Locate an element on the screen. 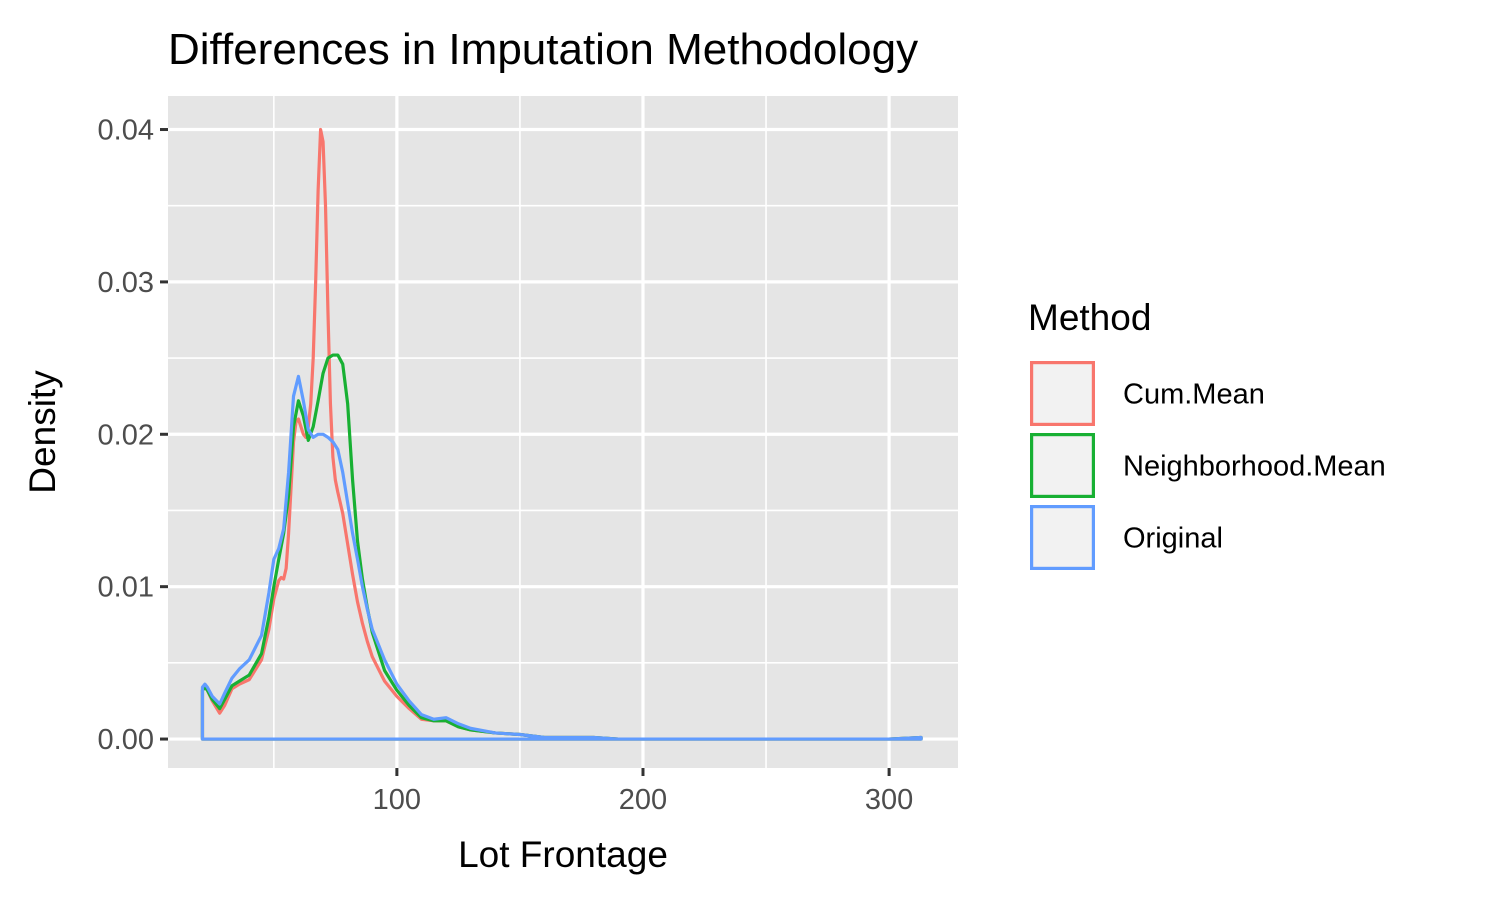 The width and height of the screenshot is (1500, 900). y-tick-label: 0.01 is located at coordinates (126, 588).